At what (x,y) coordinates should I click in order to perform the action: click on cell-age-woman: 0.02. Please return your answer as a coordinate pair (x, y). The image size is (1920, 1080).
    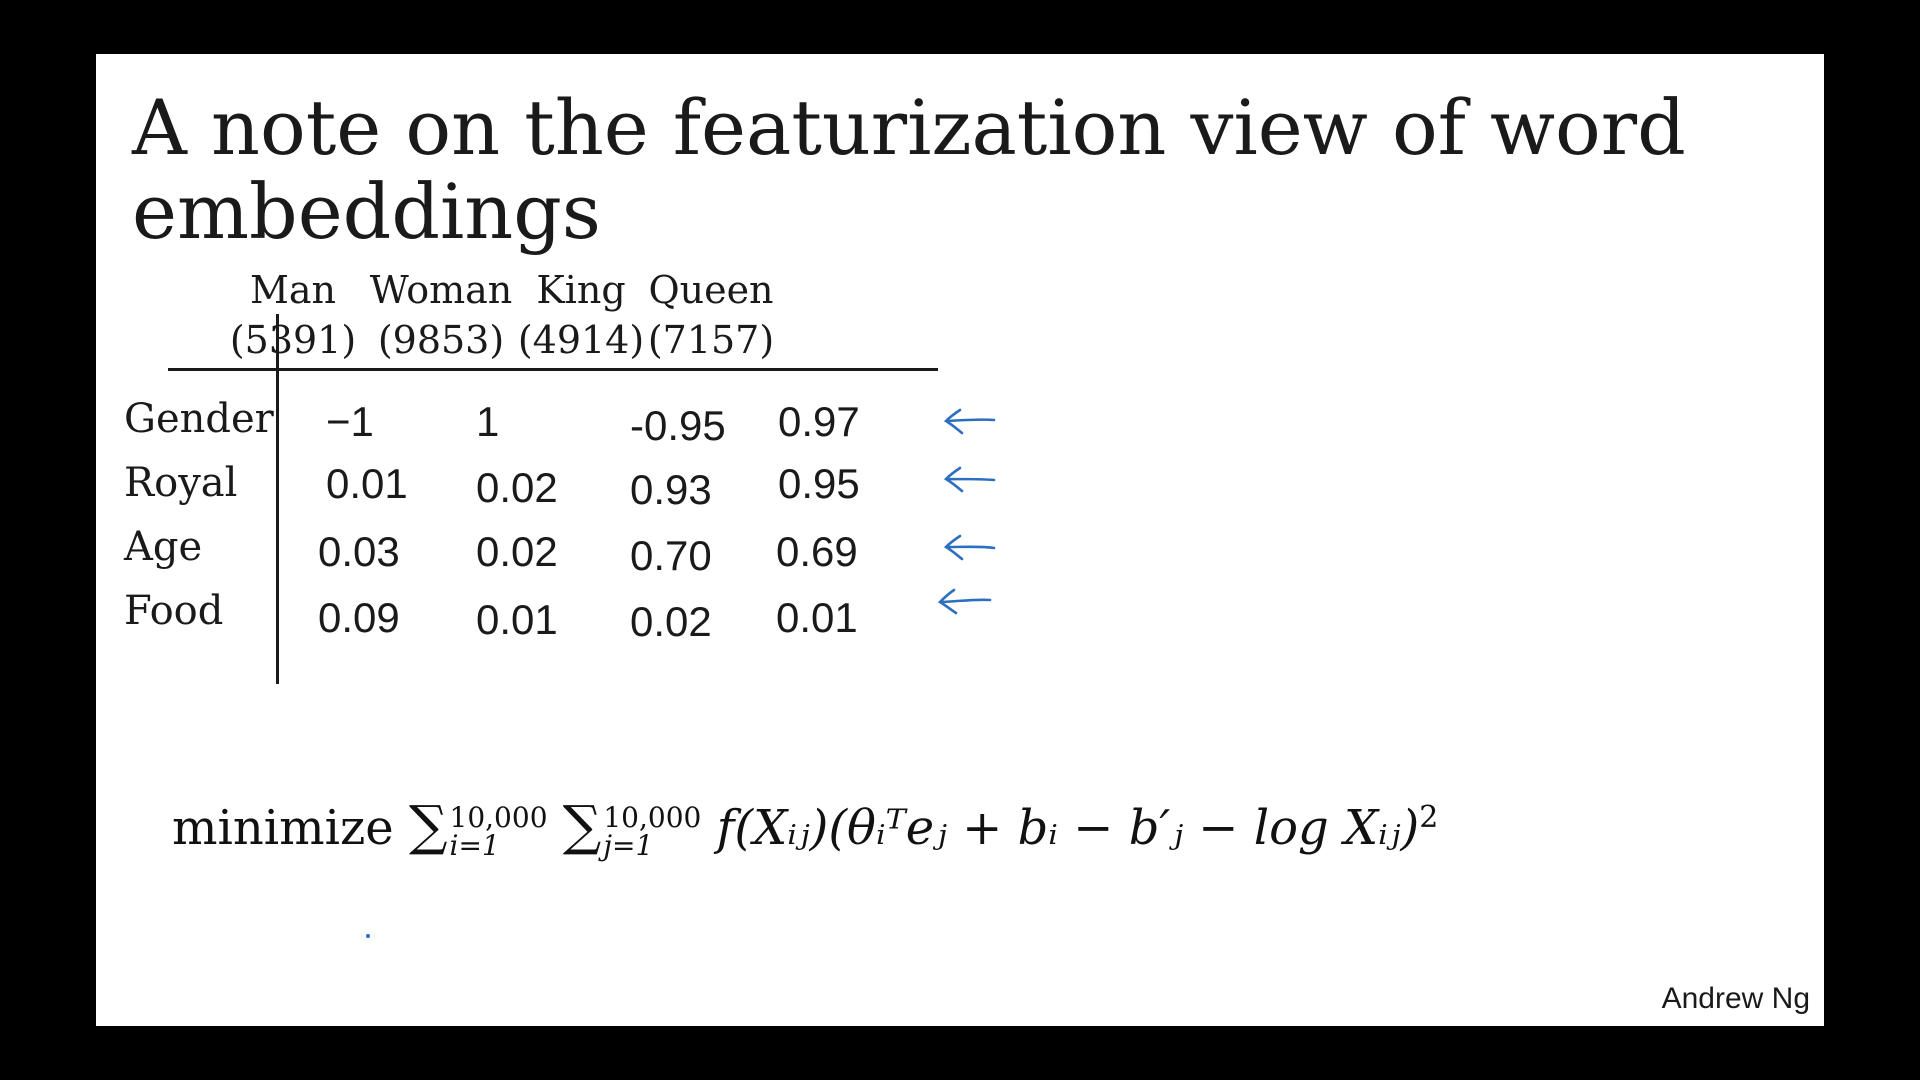
    Looking at the image, I should click on (517, 551).